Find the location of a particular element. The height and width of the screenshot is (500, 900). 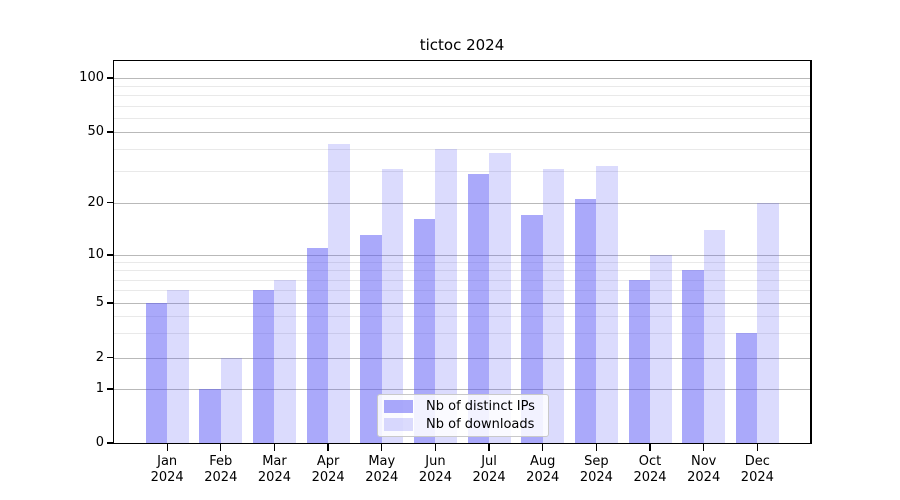

x-tick-label: Sep 2024 is located at coordinates (596, 469).